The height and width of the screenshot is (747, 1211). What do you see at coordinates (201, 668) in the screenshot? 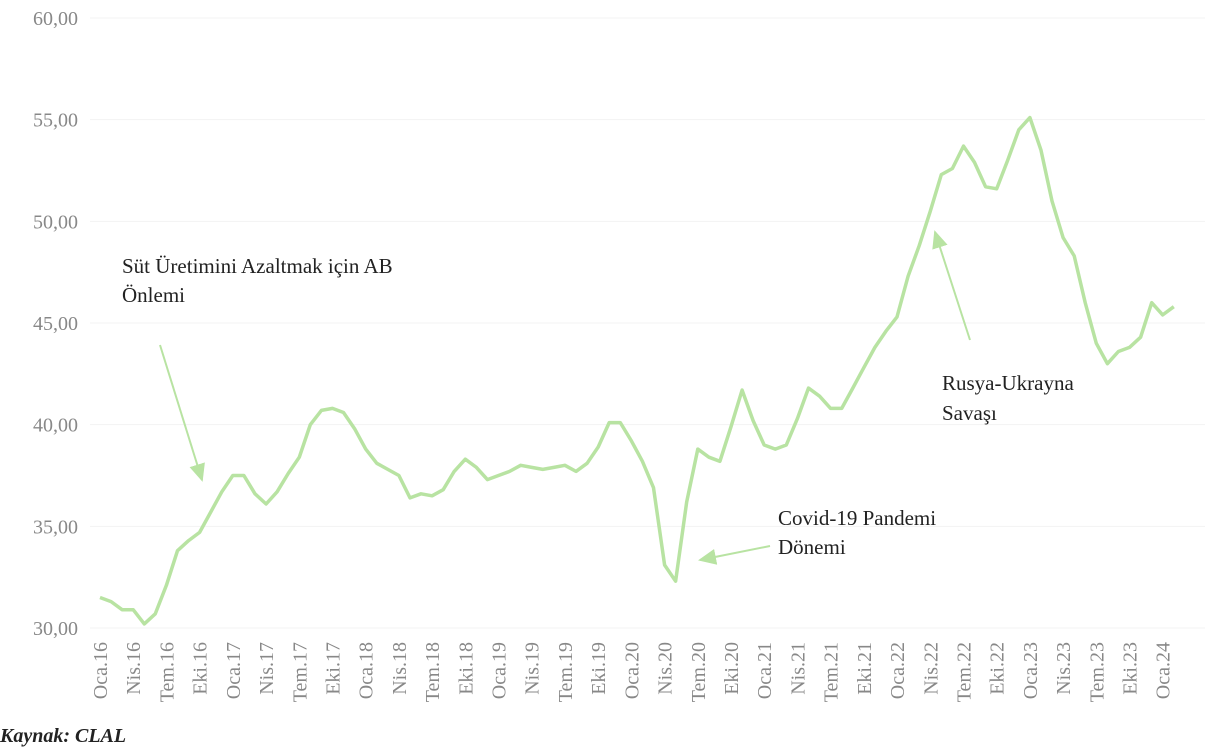
I see `x-tick-label: Eki.16` at bounding box center [201, 668].